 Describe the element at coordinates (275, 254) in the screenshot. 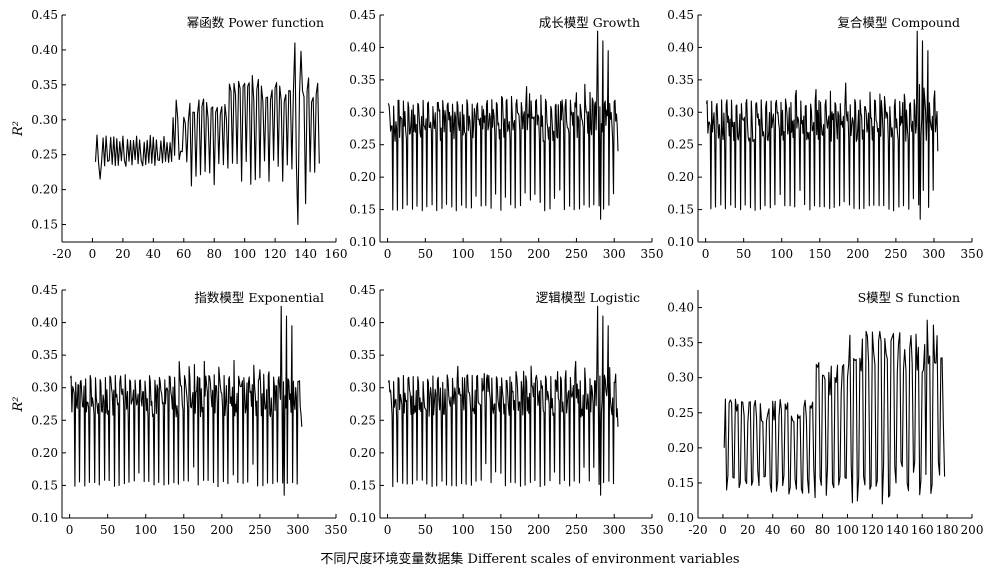

I see `x-tick-label: 120` at that location.